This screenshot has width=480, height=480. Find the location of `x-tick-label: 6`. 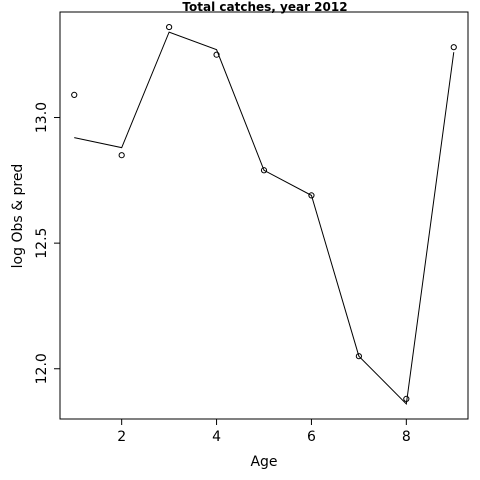

x-tick-label: 6 is located at coordinates (311, 437).